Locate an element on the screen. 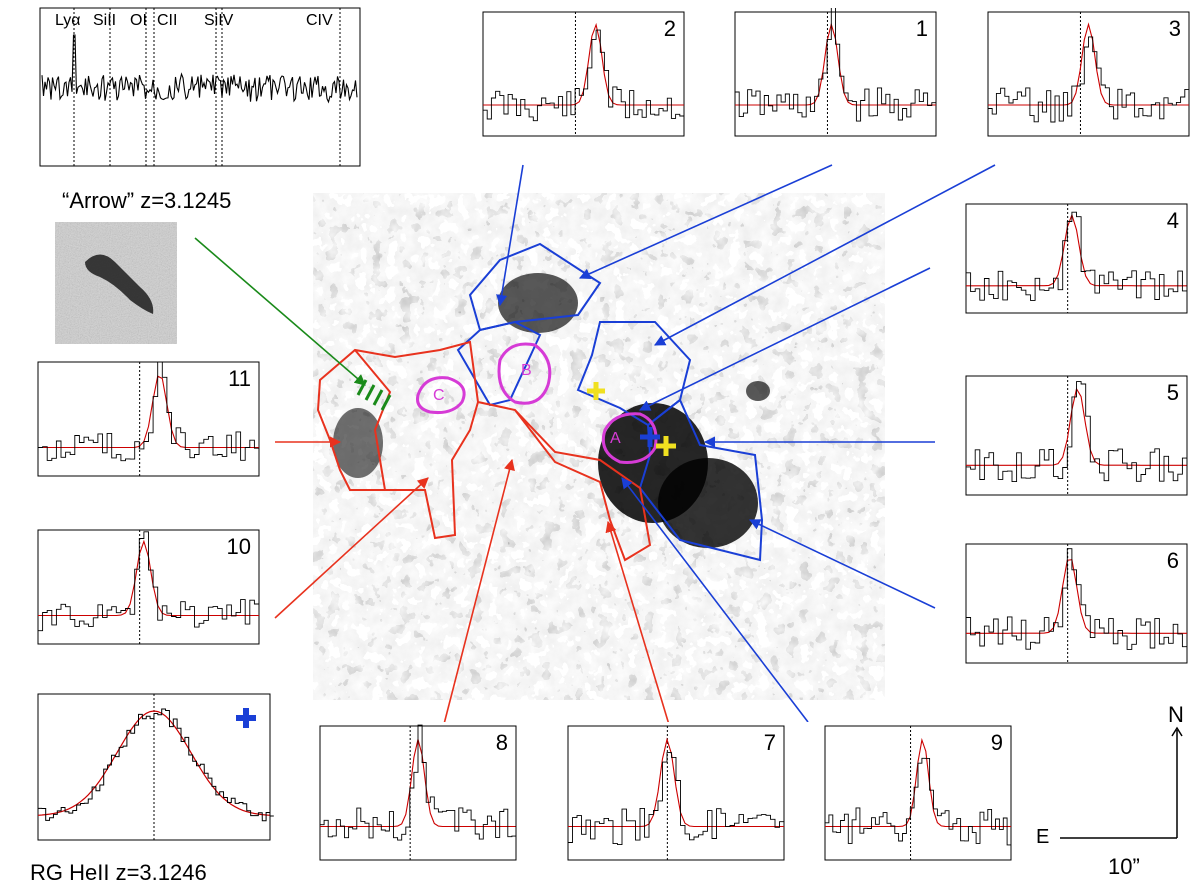 The image size is (1200, 888). line-label-lya: Lyα is located at coordinates (68, 20).